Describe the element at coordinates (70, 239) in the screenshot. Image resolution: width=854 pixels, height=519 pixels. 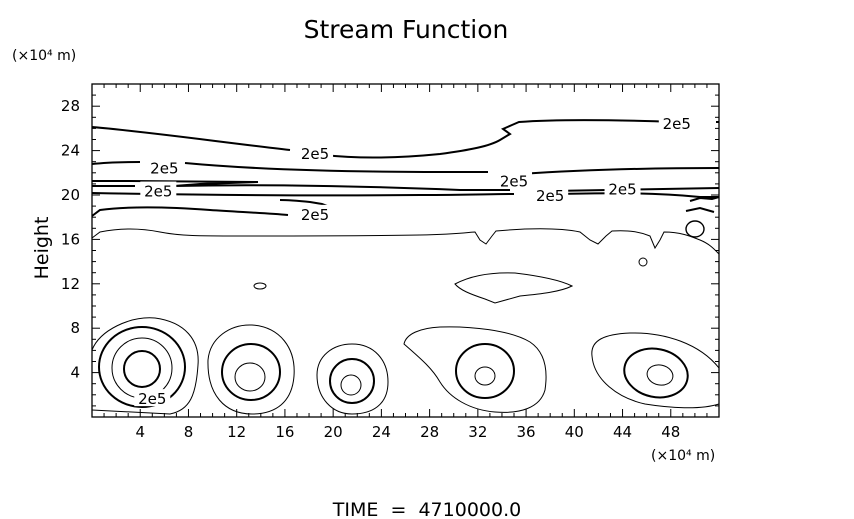
I see `y-tick-label: 16` at that location.